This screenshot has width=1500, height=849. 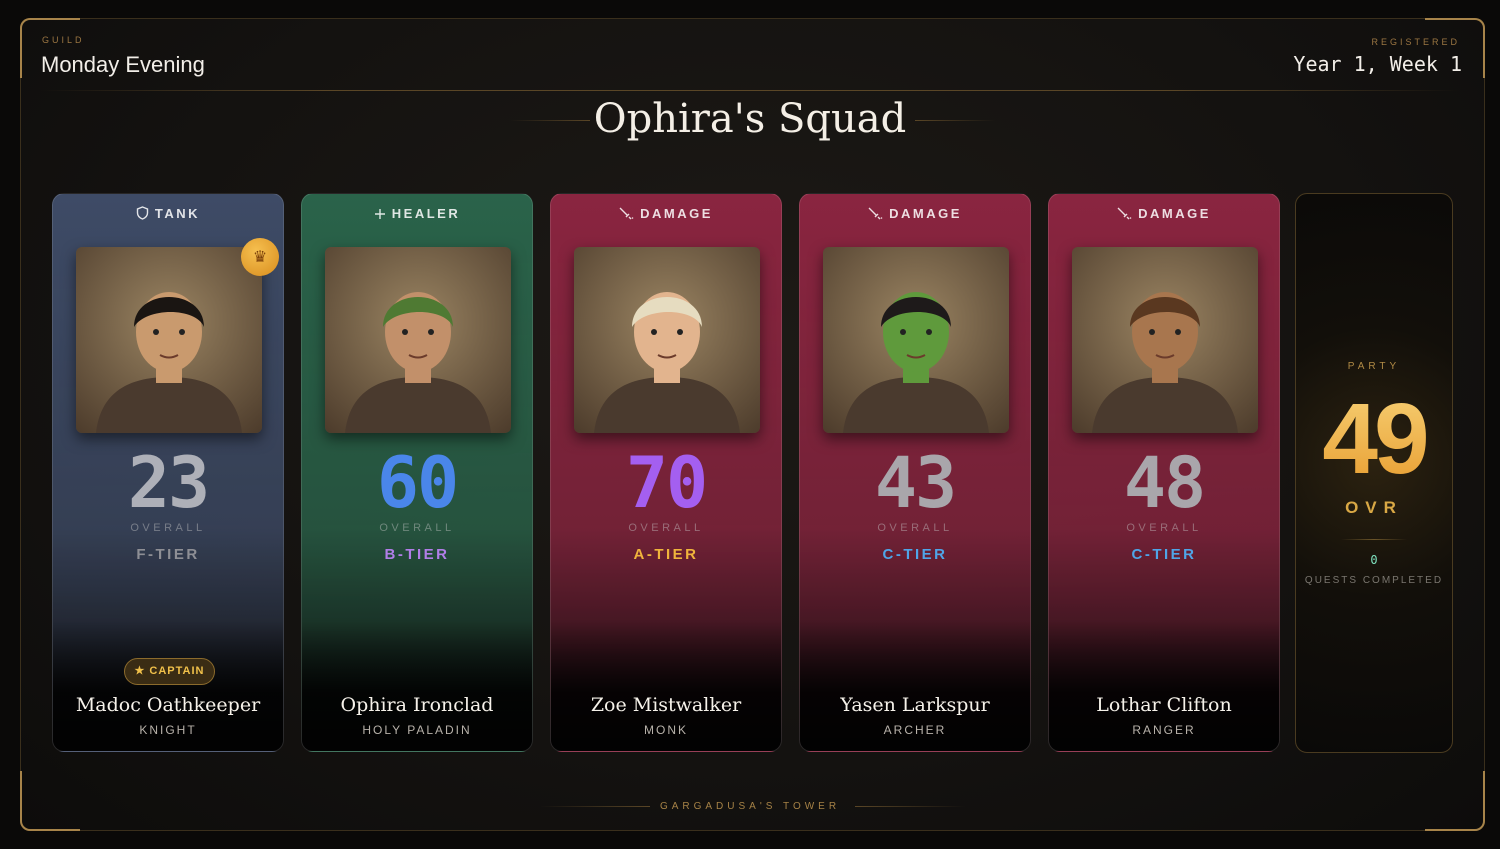 What do you see at coordinates (123, 64) in the screenshot?
I see `guild-name: Monday Evening` at bounding box center [123, 64].